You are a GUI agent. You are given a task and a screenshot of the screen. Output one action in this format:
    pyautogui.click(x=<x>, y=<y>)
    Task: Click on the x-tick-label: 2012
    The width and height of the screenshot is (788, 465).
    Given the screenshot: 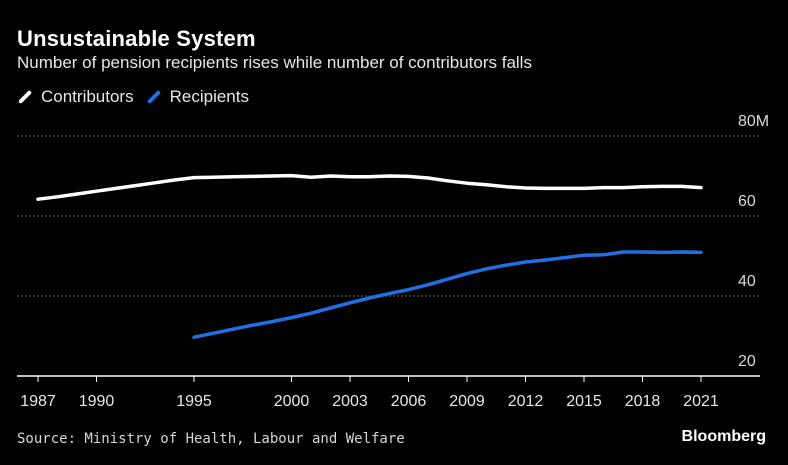 What is the action you would take?
    pyautogui.click(x=526, y=401)
    